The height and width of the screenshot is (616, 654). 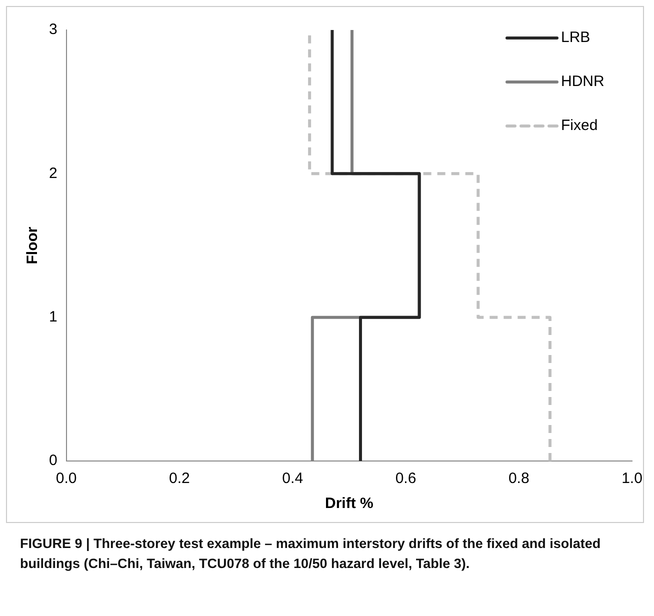 What do you see at coordinates (293, 479) in the screenshot?
I see `x-tick-label: 0.4` at bounding box center [293, 479].